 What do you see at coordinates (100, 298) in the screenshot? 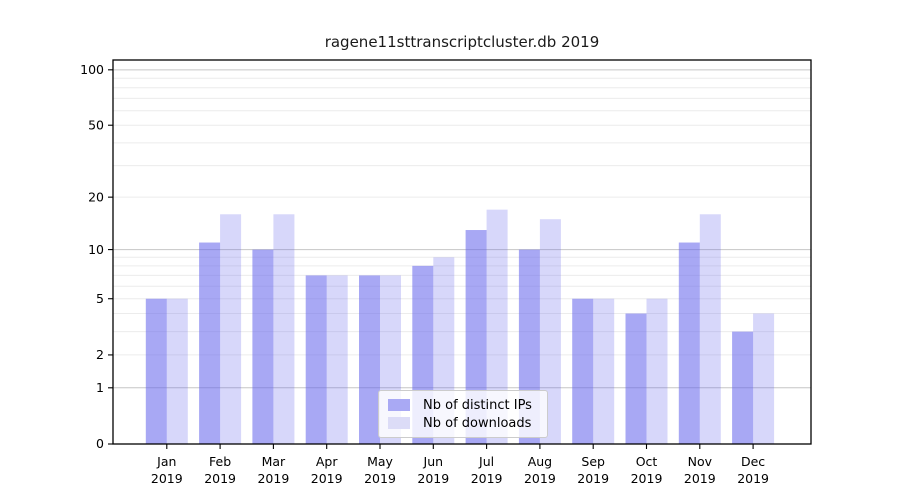
I see `y-tick-label: 5` at bounding box center [100, 298].